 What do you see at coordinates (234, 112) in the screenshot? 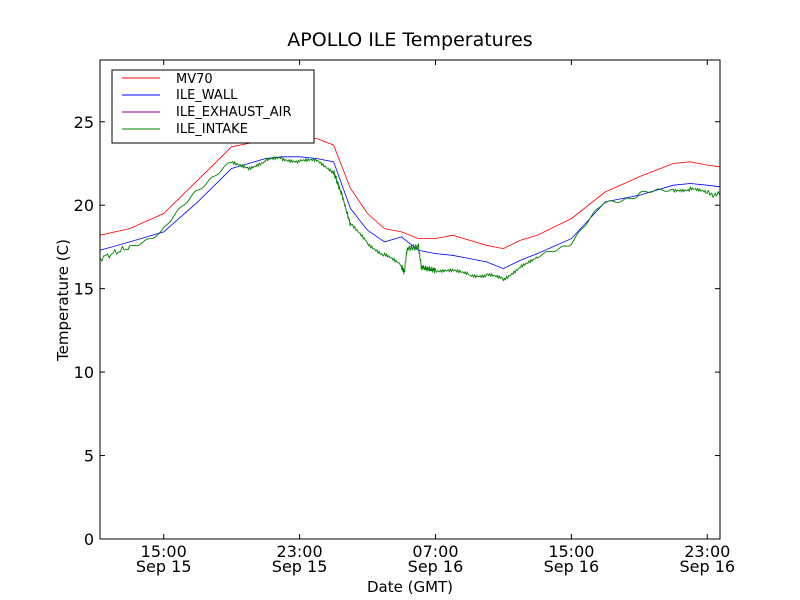
I see `legend-label-ile-exhaust-air: ILE_EXHAUST_AIR` at bounding box center [234, 112].